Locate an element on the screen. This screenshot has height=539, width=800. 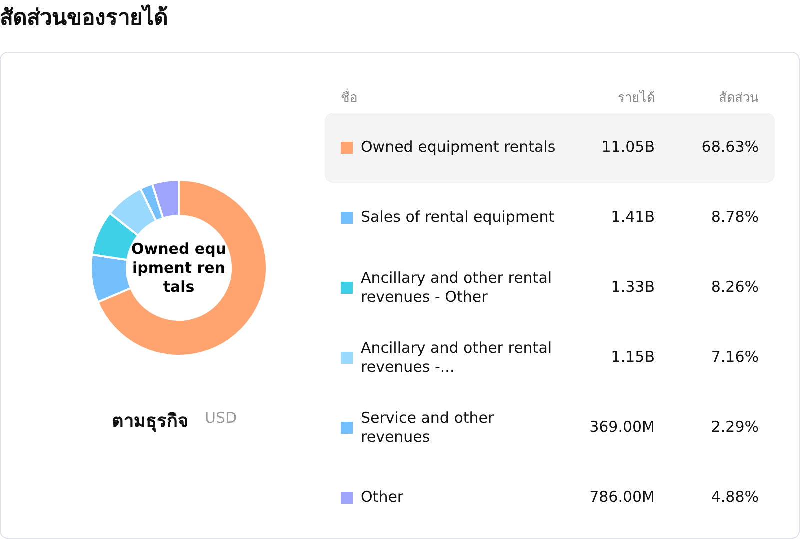
data-label: 68.63% is located at coordinates (730, 147).